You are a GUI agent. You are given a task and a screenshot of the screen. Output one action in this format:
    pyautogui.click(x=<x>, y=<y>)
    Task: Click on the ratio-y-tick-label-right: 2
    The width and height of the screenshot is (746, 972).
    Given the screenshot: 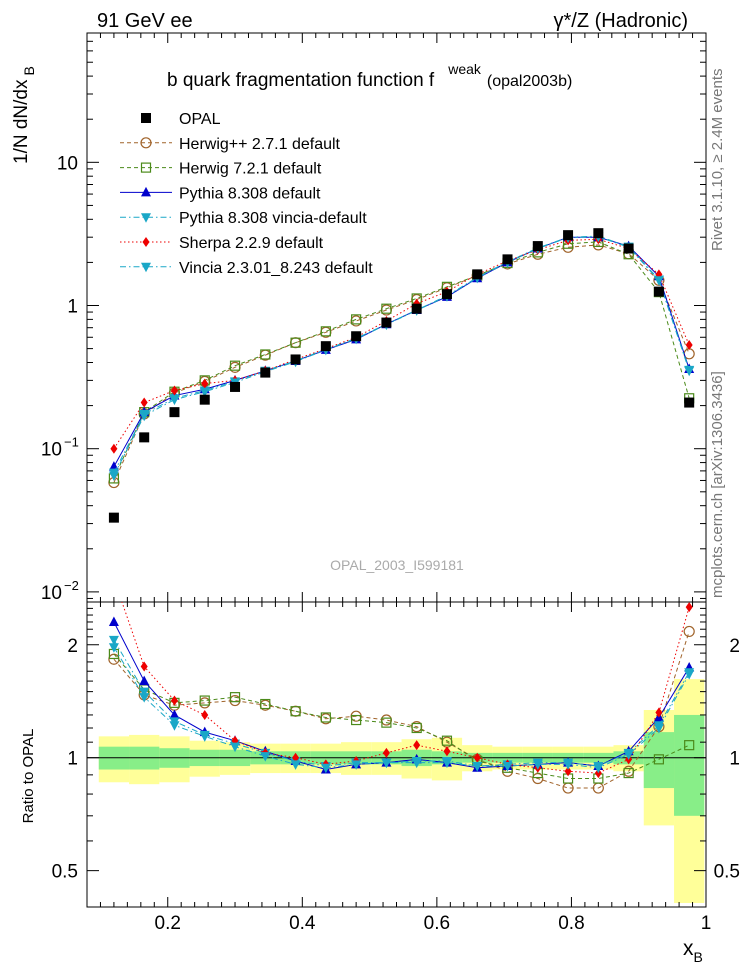 What is the action you would take?
    pyautogui.click(x=734, y=646)
    